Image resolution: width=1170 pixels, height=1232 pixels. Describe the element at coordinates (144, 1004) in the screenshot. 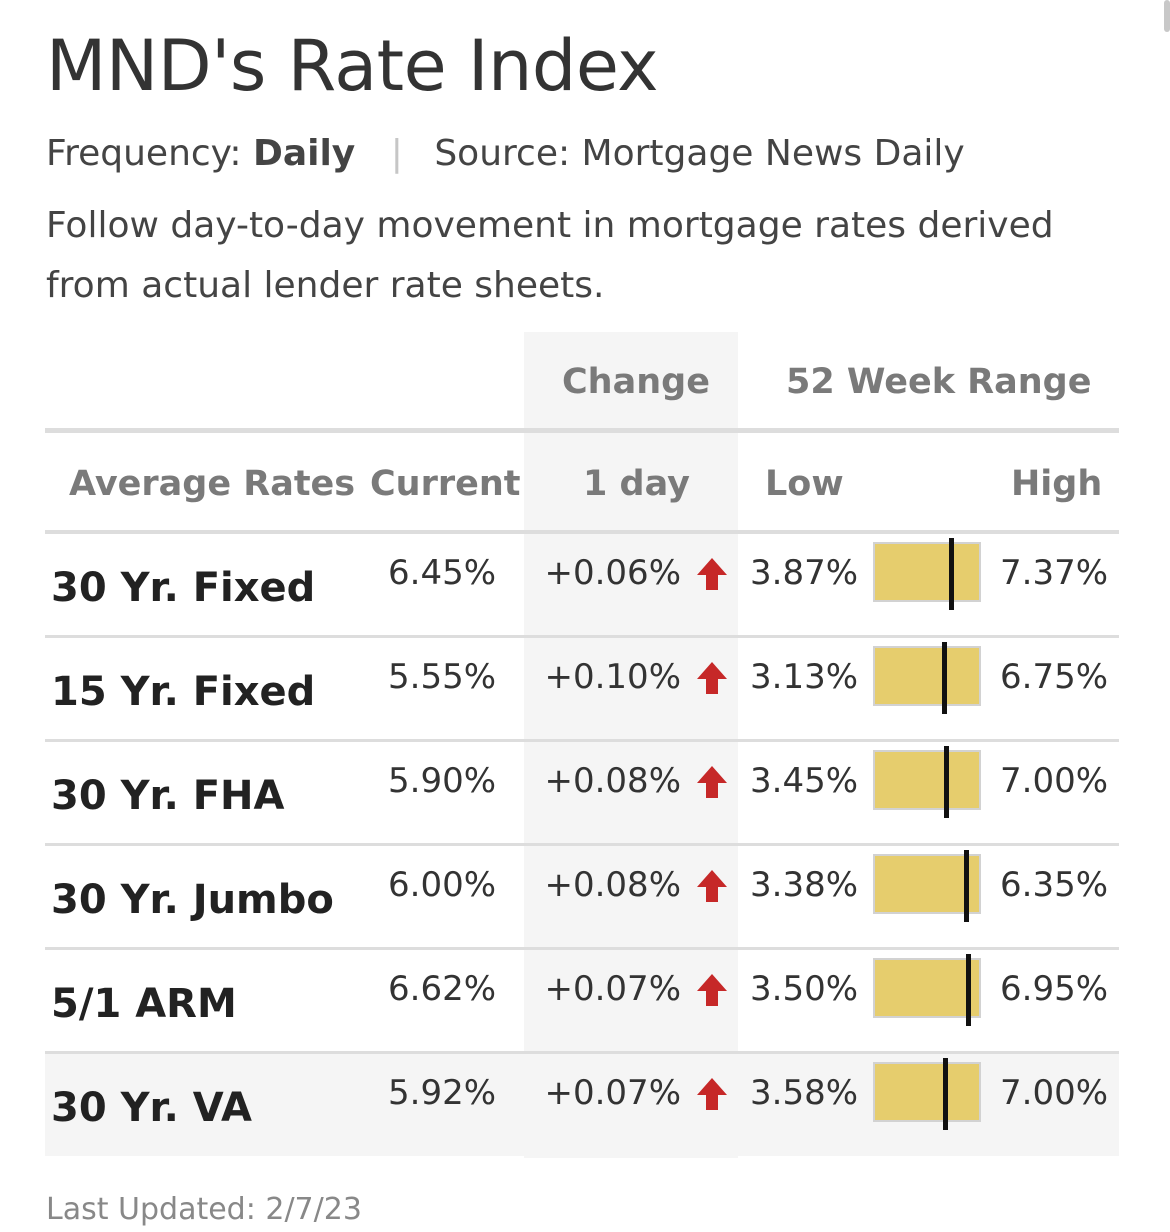

I see `rate-name: 5/1 ARM` at that location.